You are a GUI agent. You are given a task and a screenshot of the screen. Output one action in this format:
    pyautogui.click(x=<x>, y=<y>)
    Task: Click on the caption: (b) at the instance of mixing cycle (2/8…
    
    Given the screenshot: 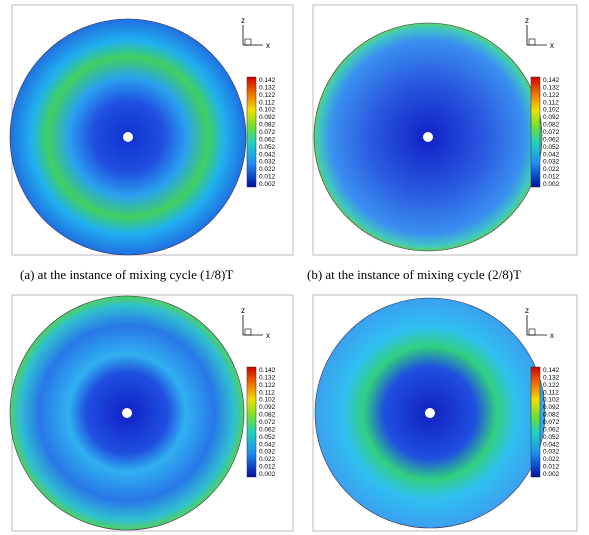 What is the action you would take?
    pyautogui.click(x=414, y=274)
    